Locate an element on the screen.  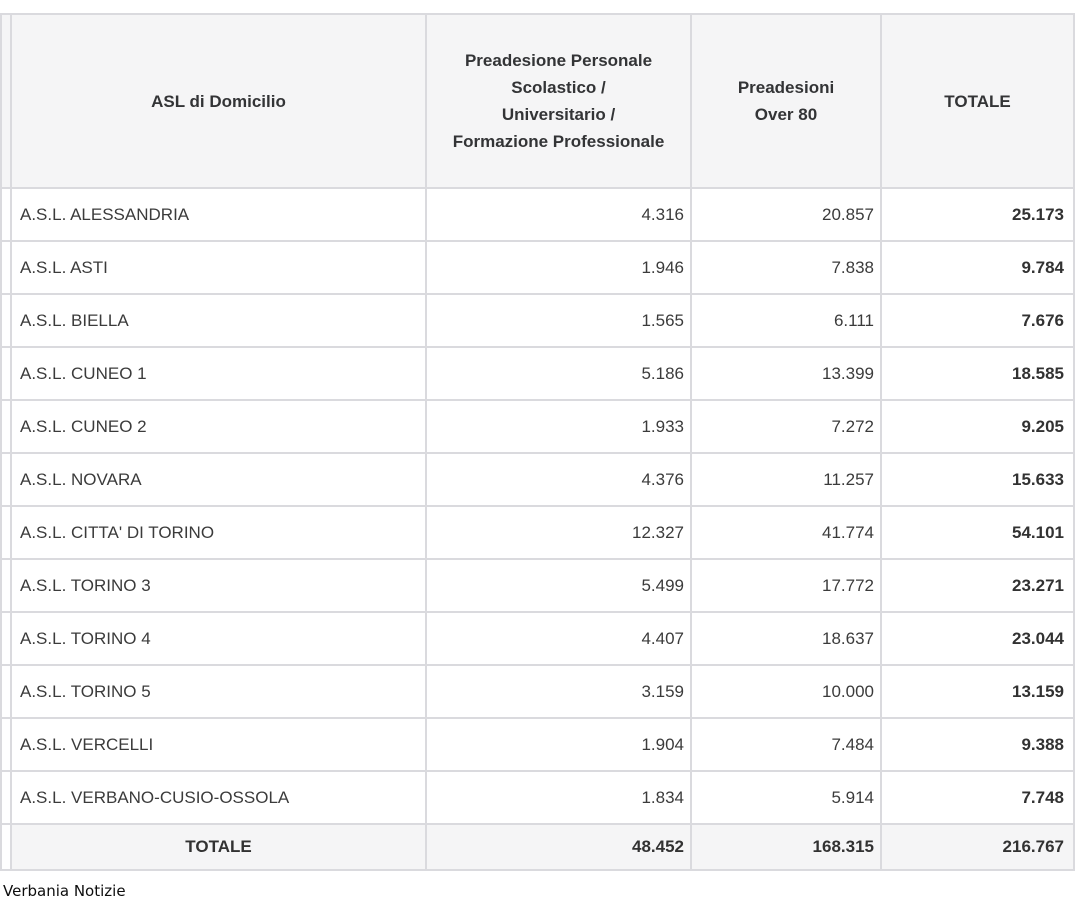
scolastico-value-cell: 1.904 is located at coordinates (558, 744).